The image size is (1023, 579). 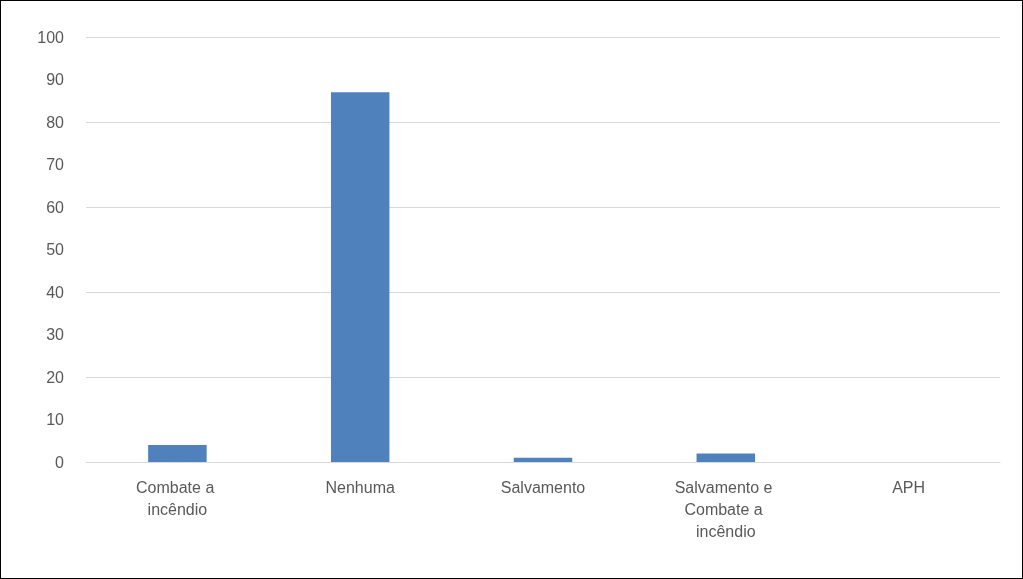 What do you see at coordinates (177, 498) in the screenshot?
I see `x-tick-label: Combate a incêndio` at bounding box center [177, 498].